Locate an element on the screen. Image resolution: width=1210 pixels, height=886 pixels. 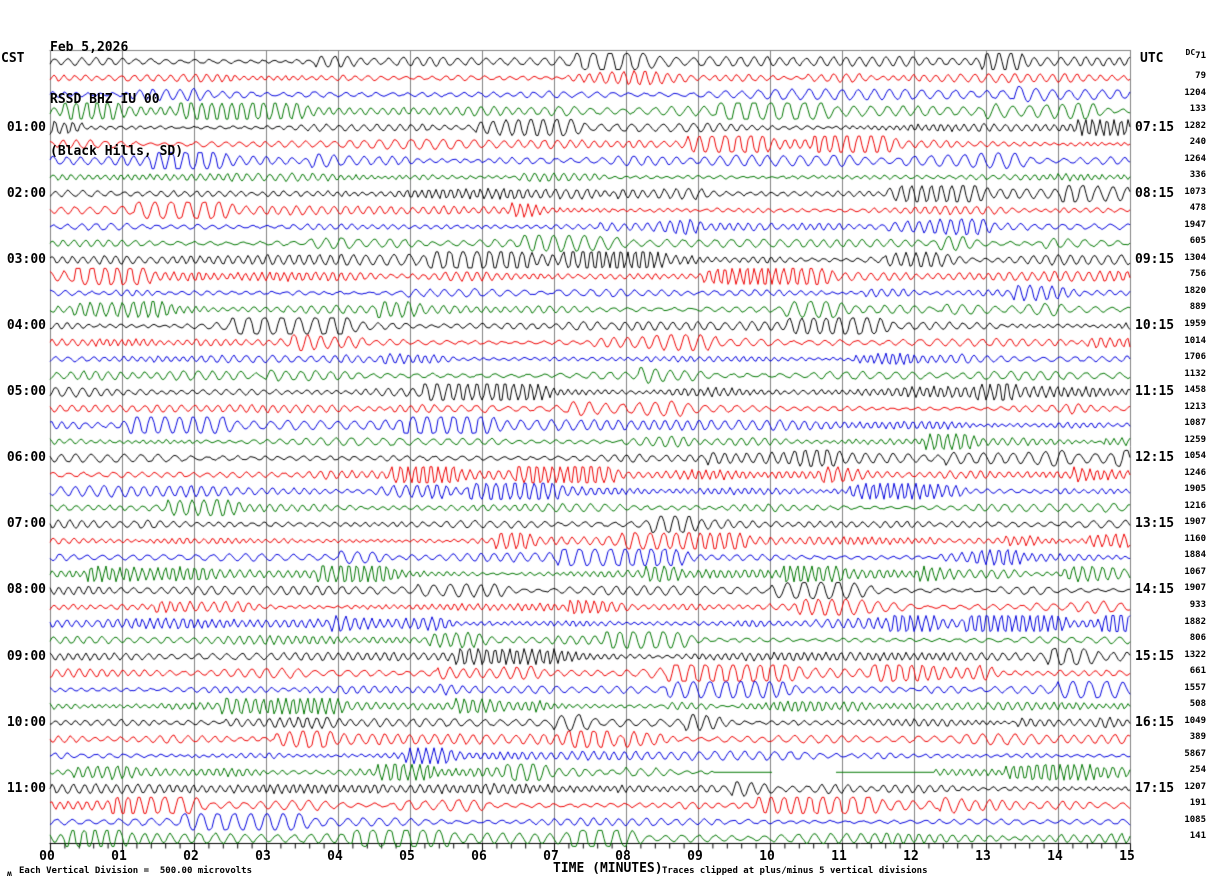
dc-offset-value: 1882 is located at coordinates (1195, 621).